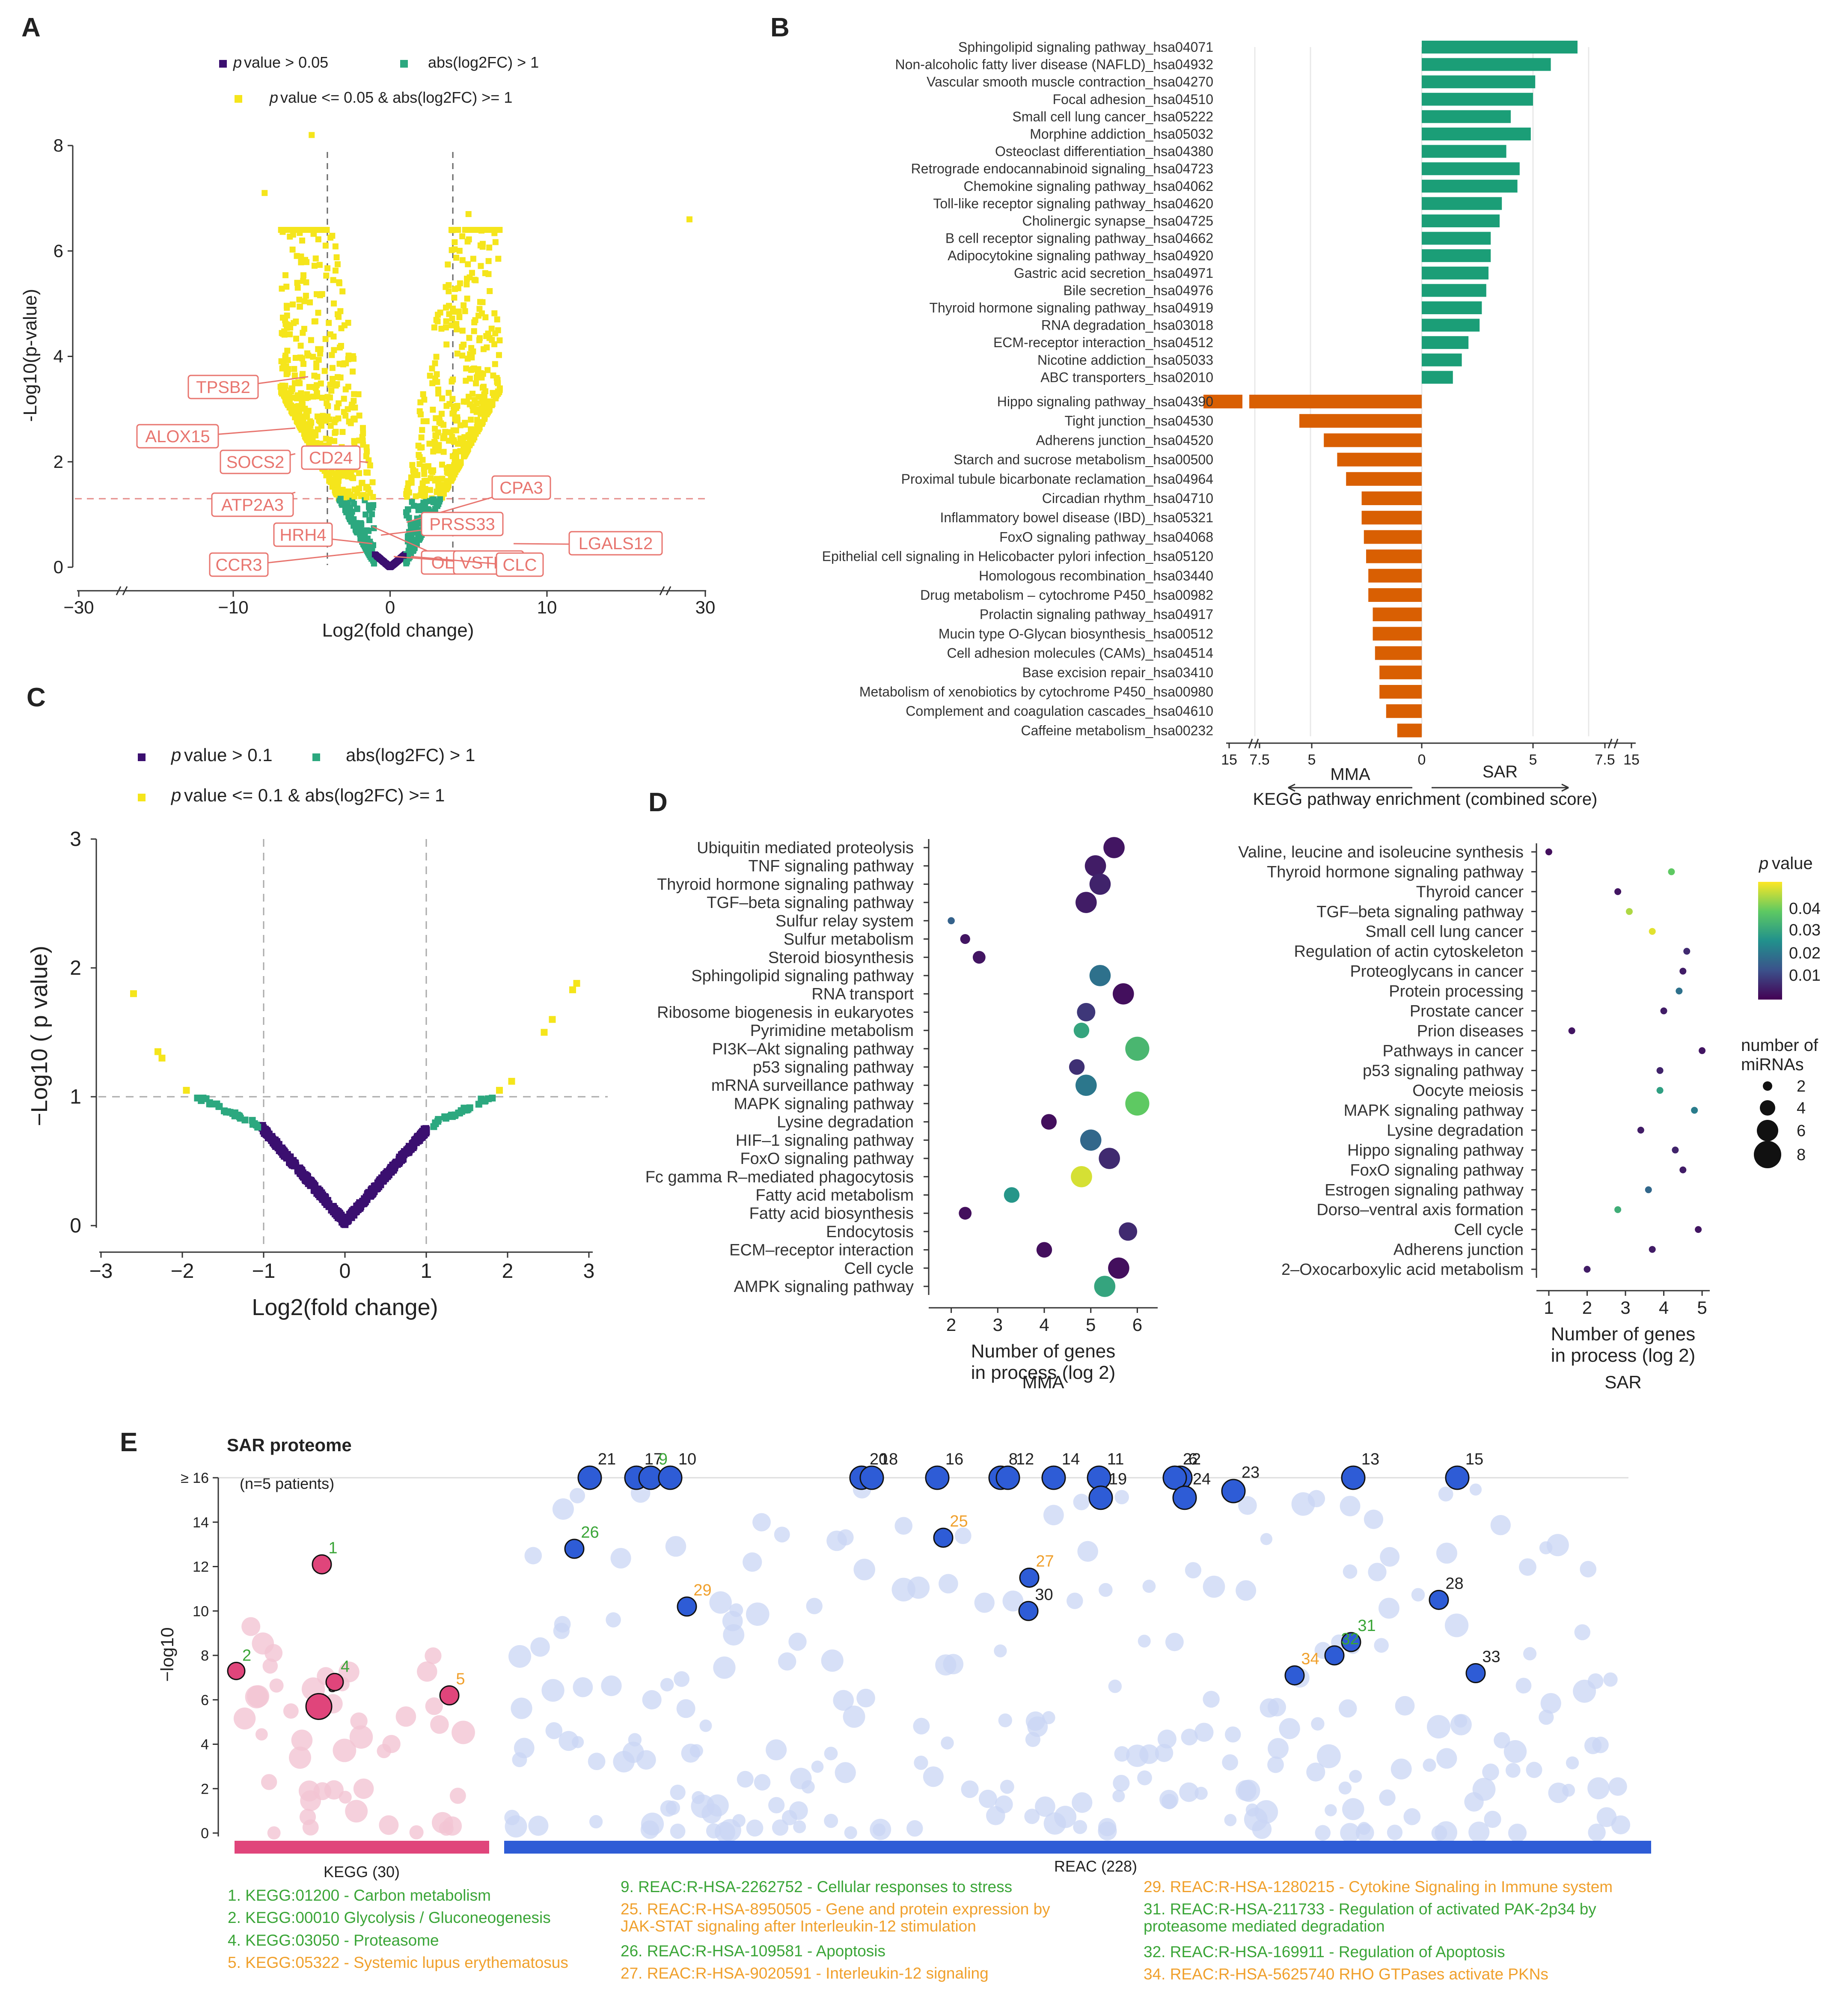 The height and width of the screenshot is (2000, 1848). I want to click on volcano-points, so click(477, 351).